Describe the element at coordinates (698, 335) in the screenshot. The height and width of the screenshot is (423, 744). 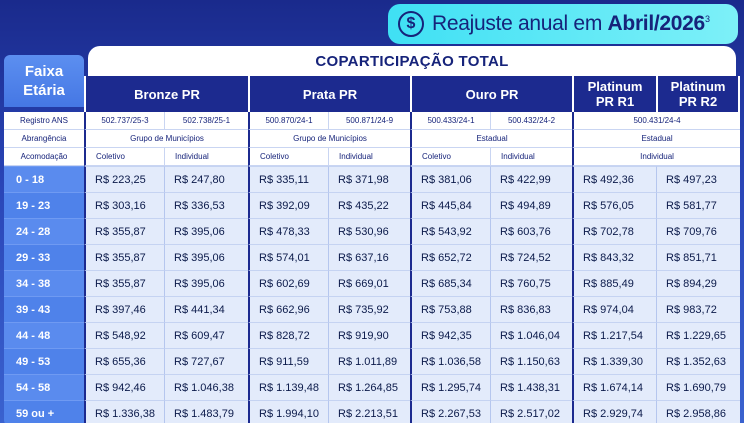
I see `price-cell: R$ 1.229,65` at that location.